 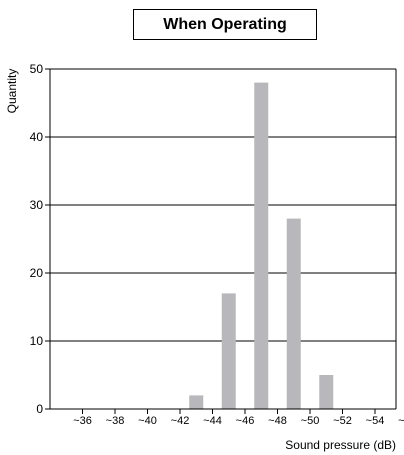 What do you see at coordinates (277, 421) in the screenshot?
I see `x-tick-label-6: ~48` at bounding box center [277, 421].